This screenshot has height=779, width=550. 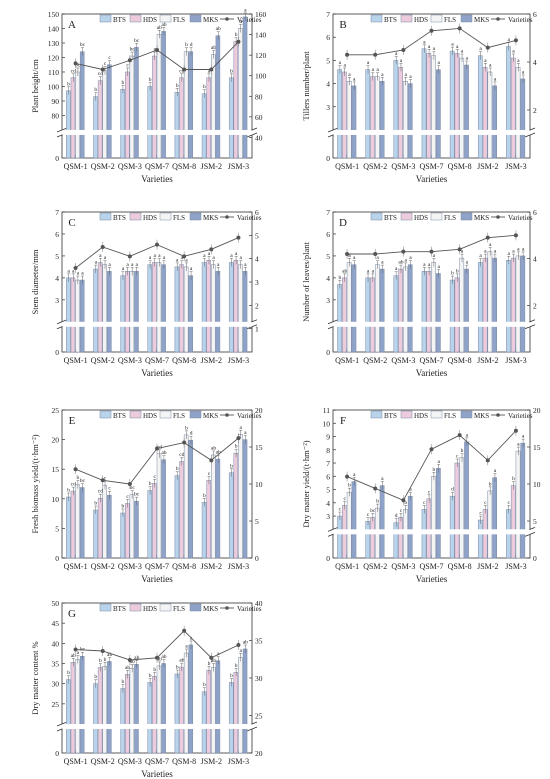 What do you see at coordinates (133, 488) in the screenshot?
I see `significance-label: bc` at bounding box center [133, 488].